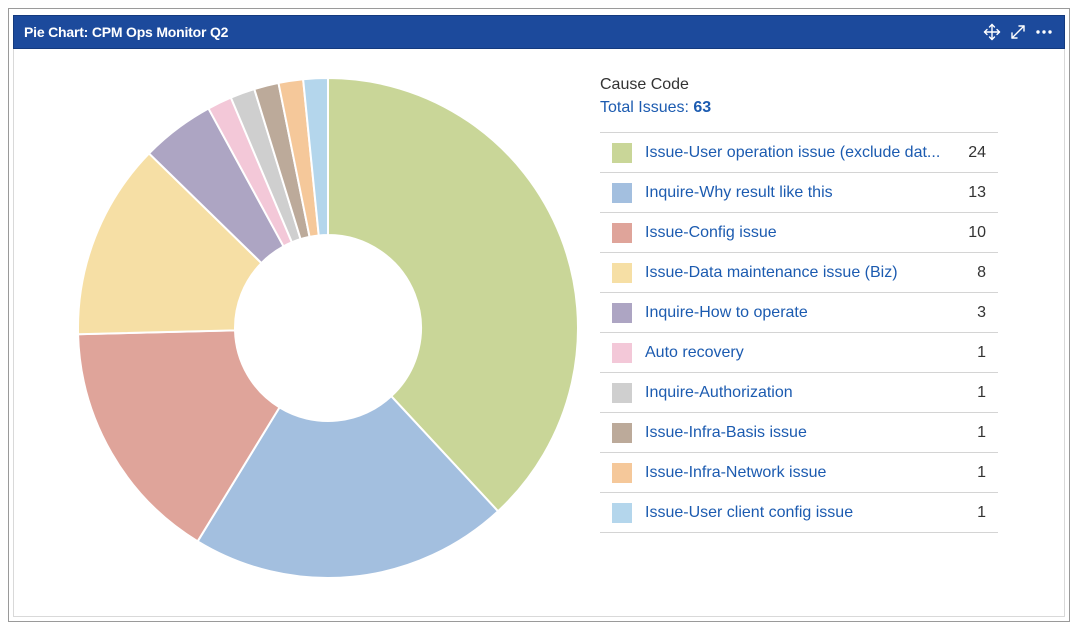  I want to click on legend-row: Issue-Infra-Network issue 1, so click(799, 473).